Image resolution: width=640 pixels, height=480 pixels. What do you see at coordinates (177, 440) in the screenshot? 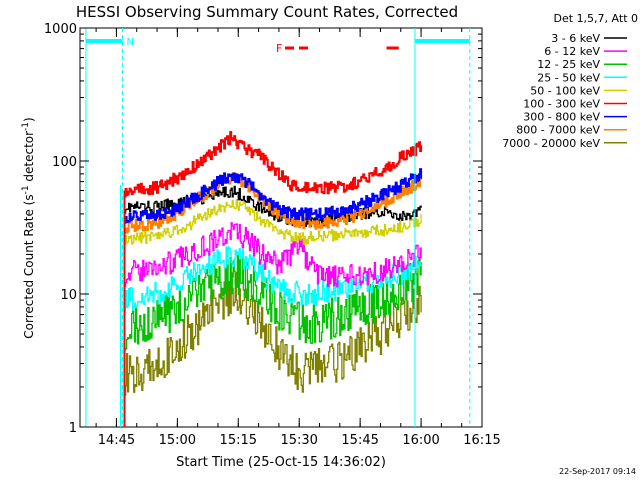
I see `x-tick-label: 15:00` at bounding box center [177, 440].